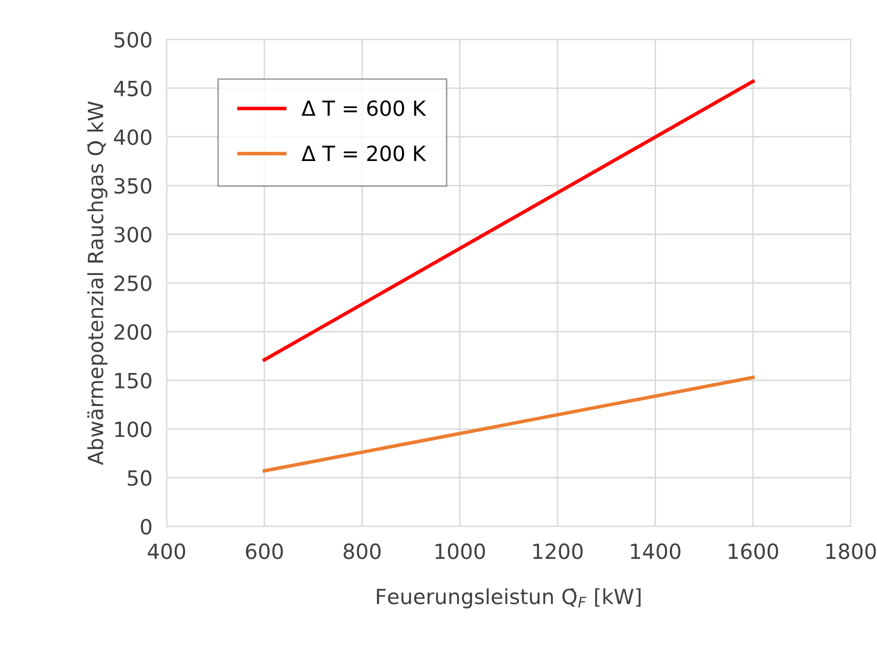 The image size is (877, 658). I want to click on x-tick-label: 800, so click(362, 551).